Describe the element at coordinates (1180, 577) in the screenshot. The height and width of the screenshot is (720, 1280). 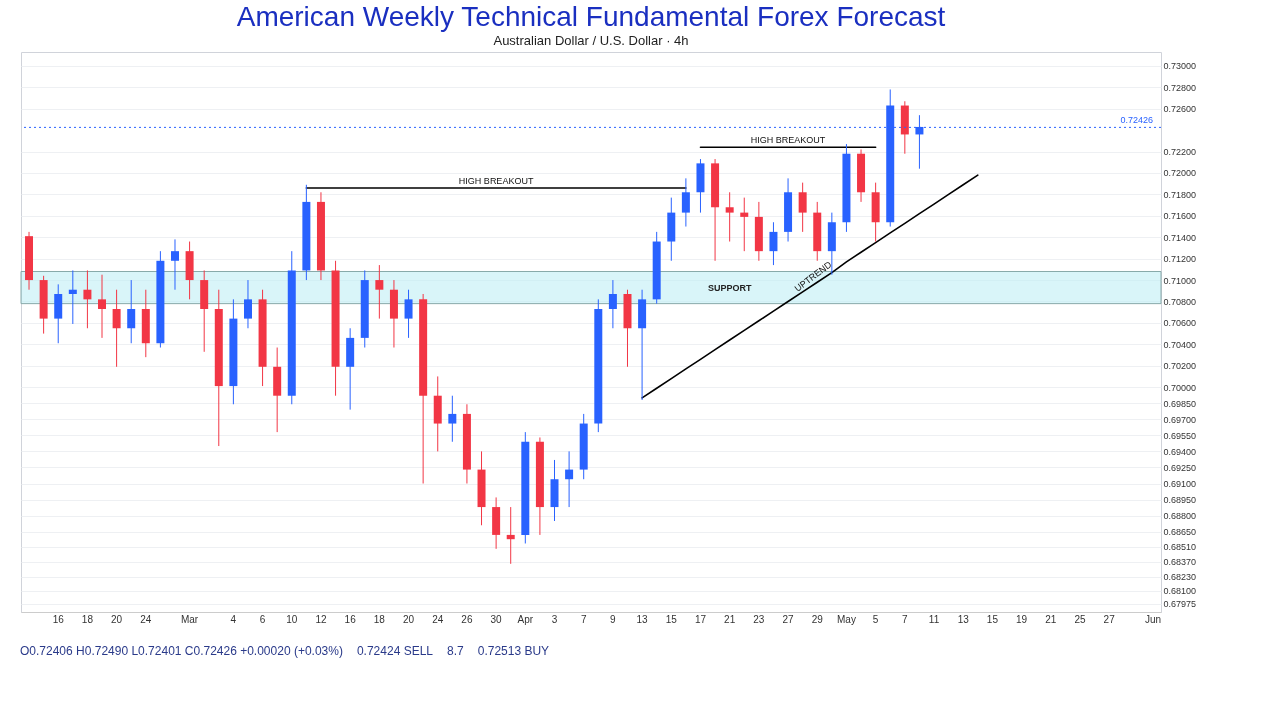
I see `y-tick-label: 0.68230` at that location.